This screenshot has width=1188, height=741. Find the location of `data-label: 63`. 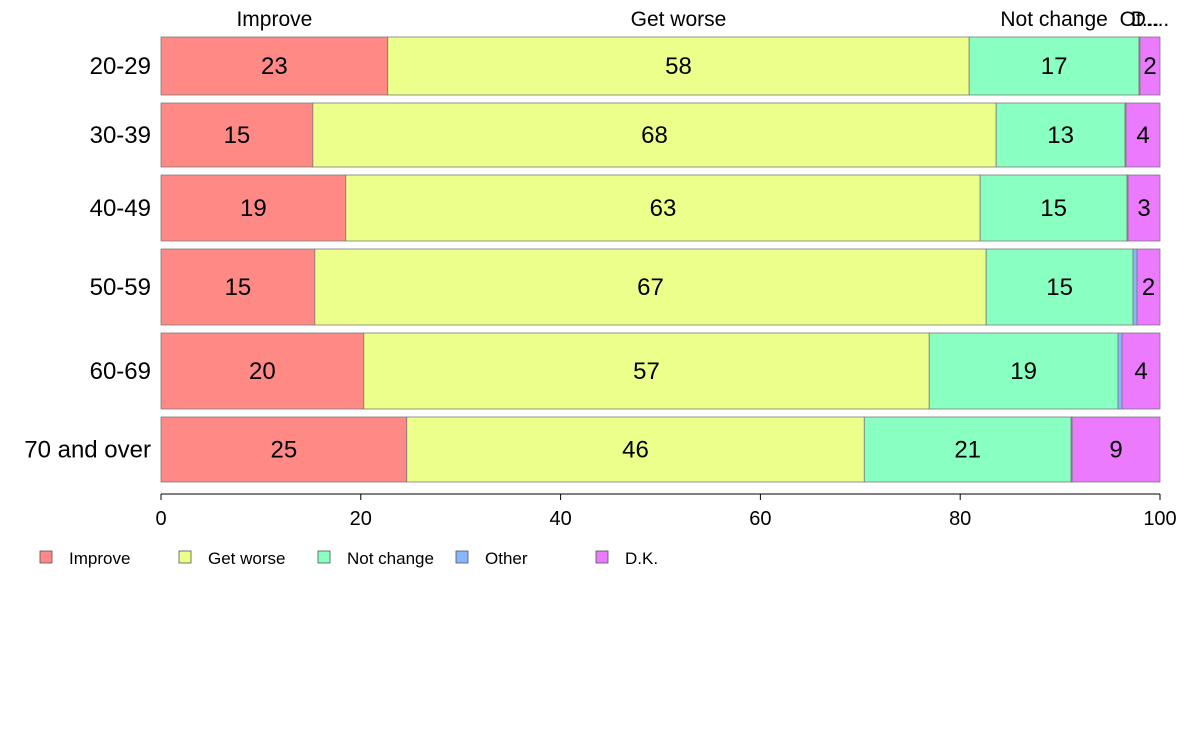

data-label: 63 is located at coordinates (663, 208).